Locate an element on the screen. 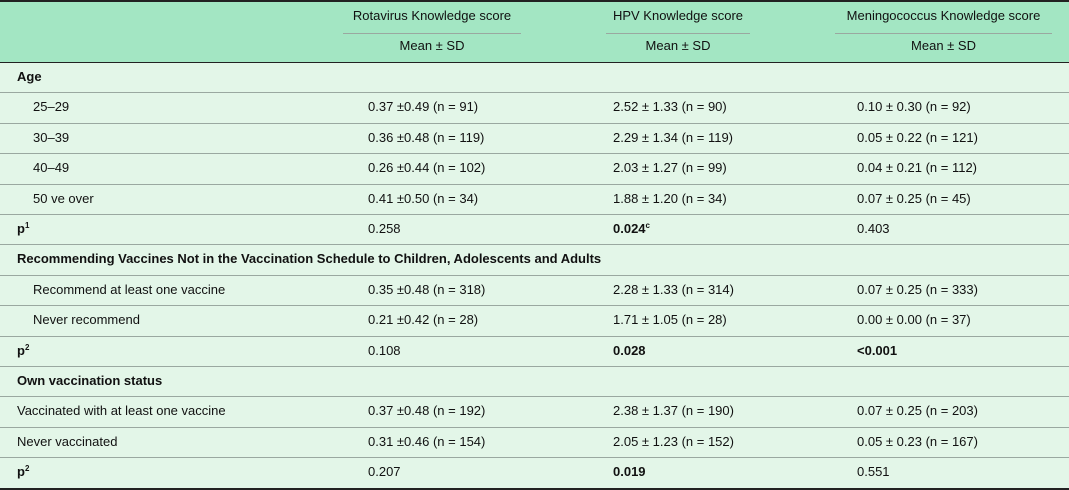 This screenshot has height=490, width=1069. p-value-text: 0.403 is located at coordinates (873, 228).